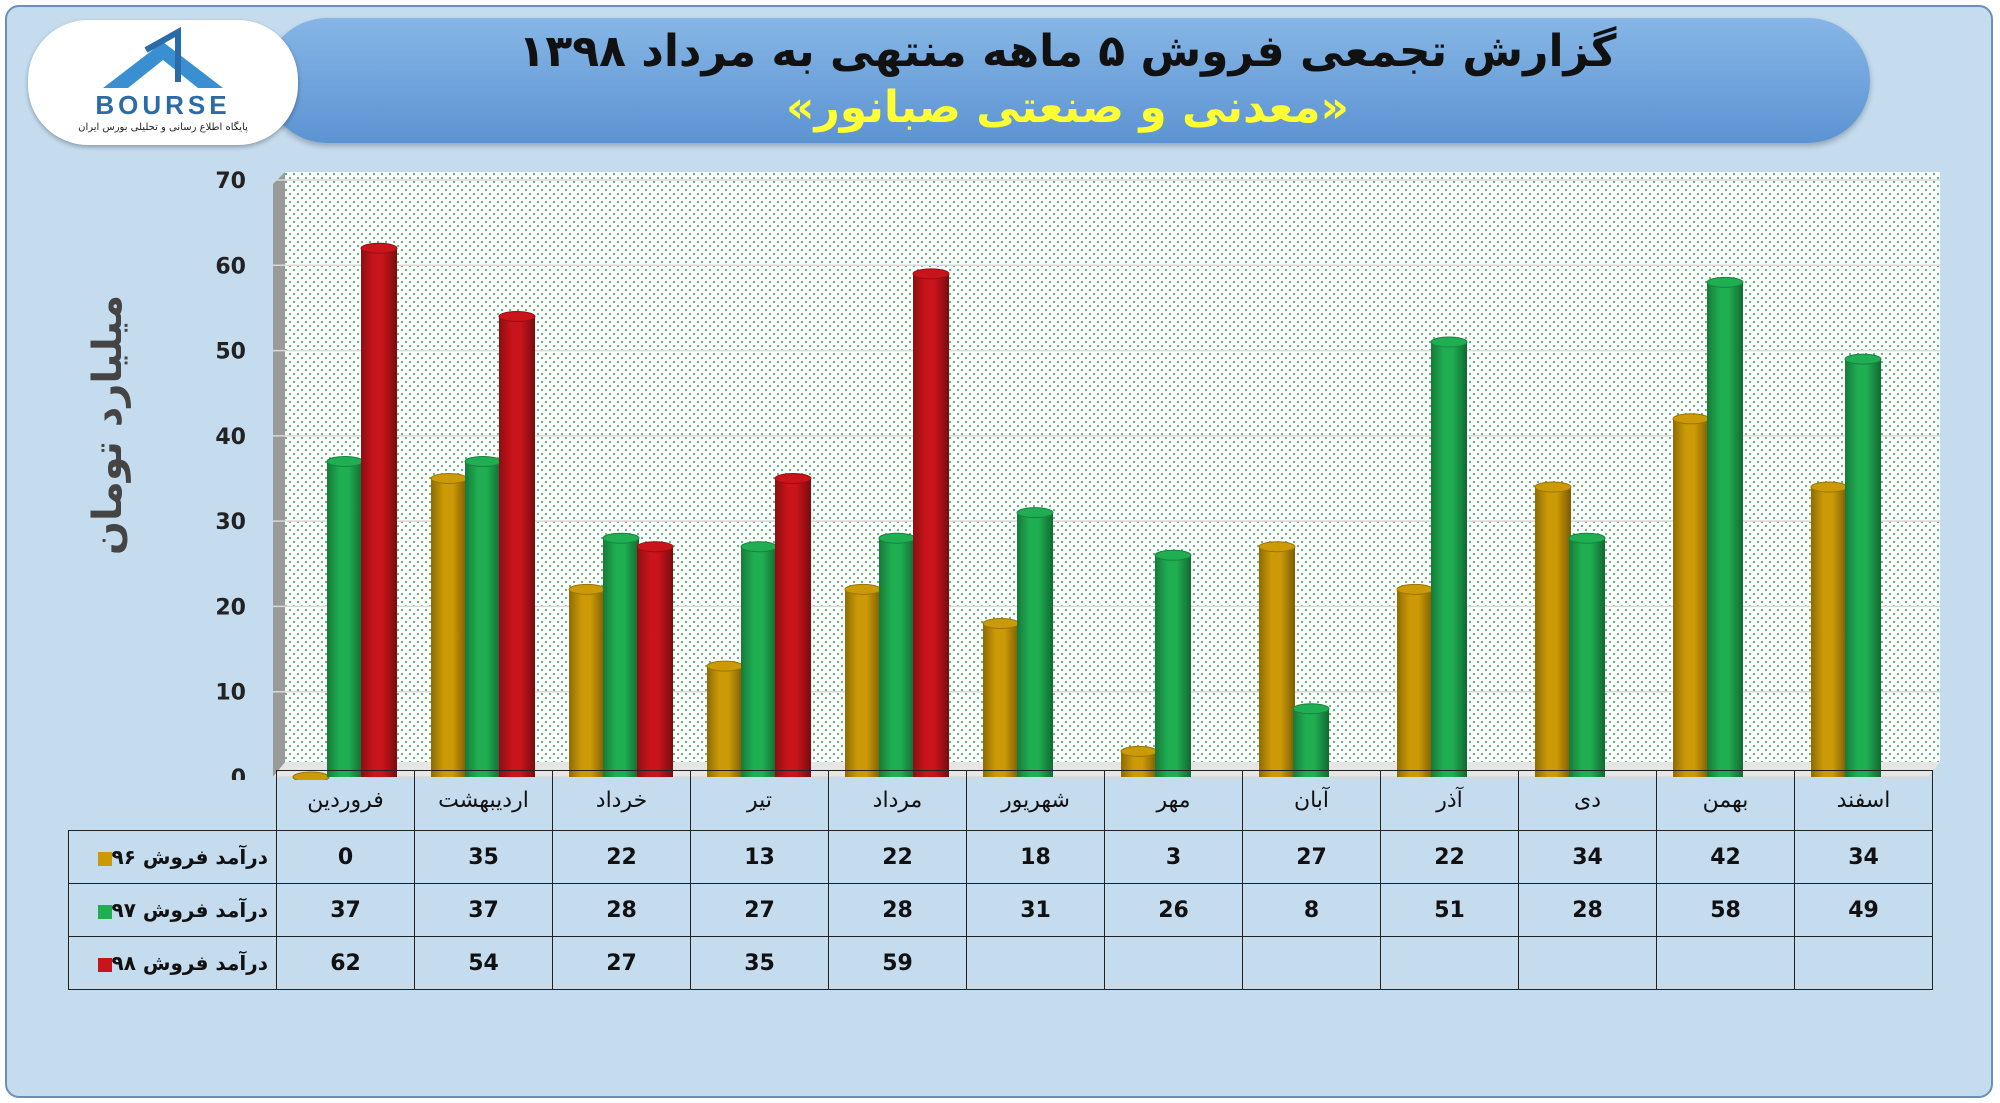  Describe the element at coordinates (230, 181) in the screenshot. I see `y-tick-label: 70` at that location.